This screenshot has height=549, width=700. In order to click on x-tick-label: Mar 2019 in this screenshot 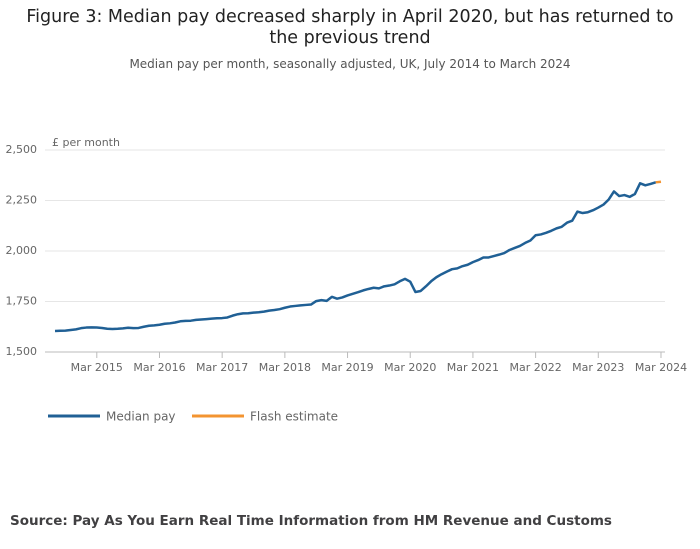, I will do `click(347, 367)`.